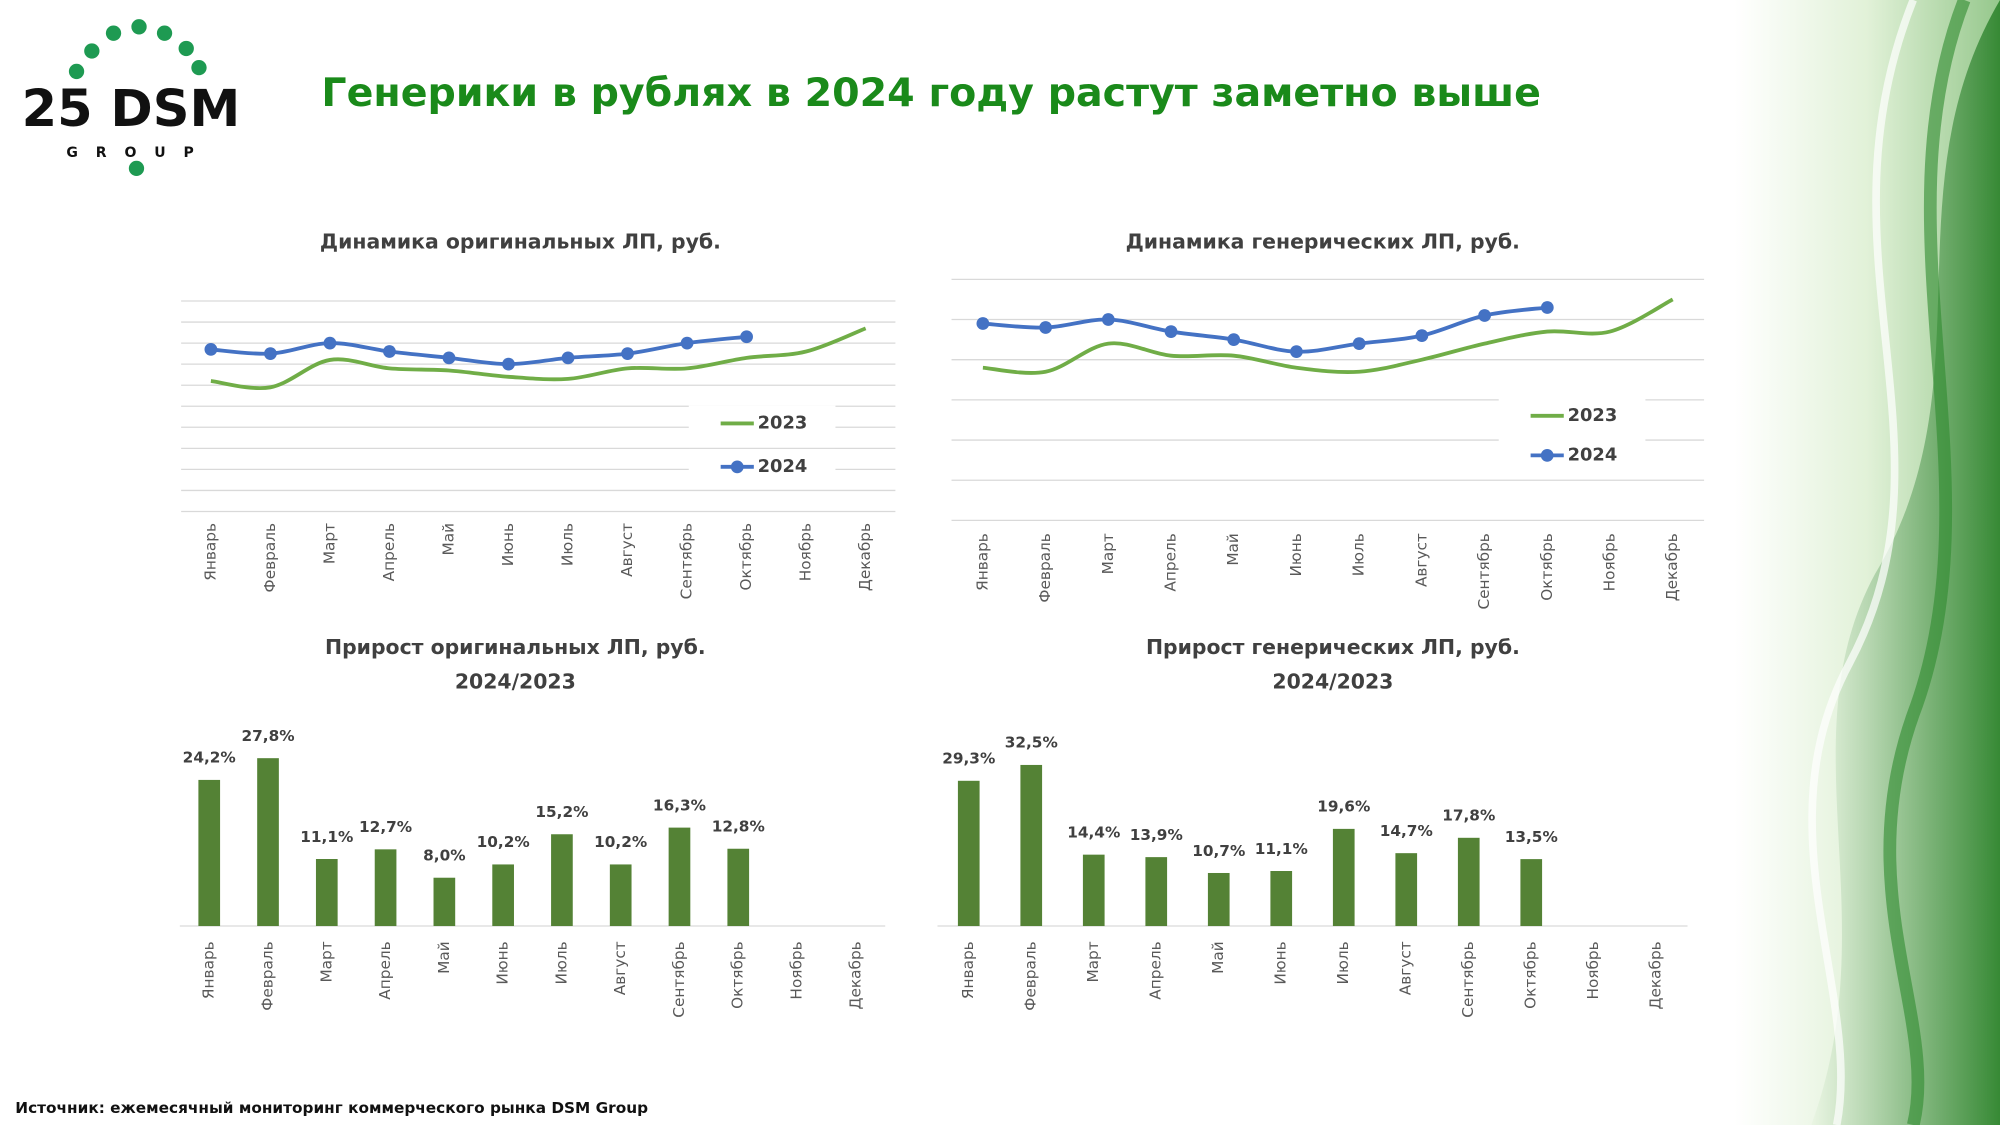  I want to click on logo-name: 25 DSM, so click(131, 109).